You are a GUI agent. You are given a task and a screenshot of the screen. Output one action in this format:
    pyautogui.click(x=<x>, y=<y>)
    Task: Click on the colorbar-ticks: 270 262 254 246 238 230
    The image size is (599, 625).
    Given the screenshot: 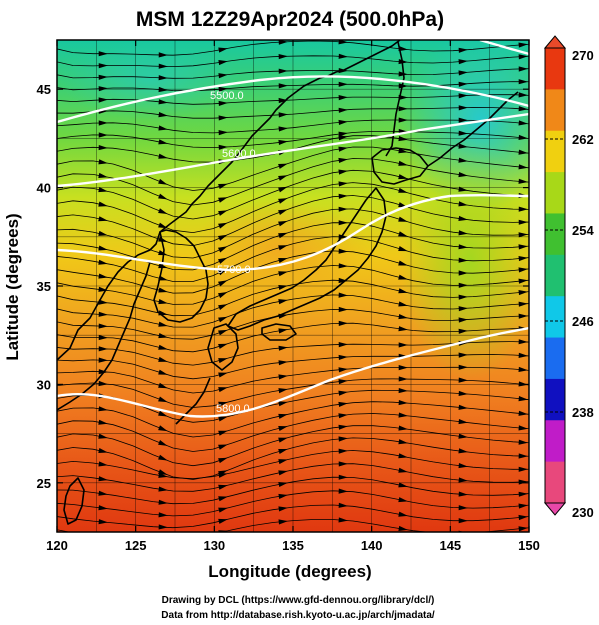 What is the action you would take?
    pyautogui.click(x=569, y=283)
    